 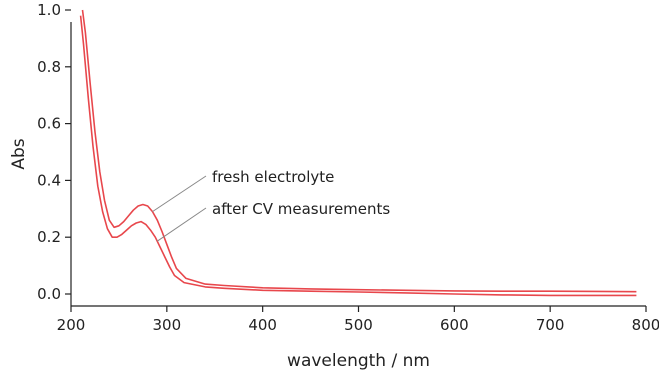 I want to click on x-axis-ticks: 200 300 400 500 600 700 800, so click(x=358, y=320).